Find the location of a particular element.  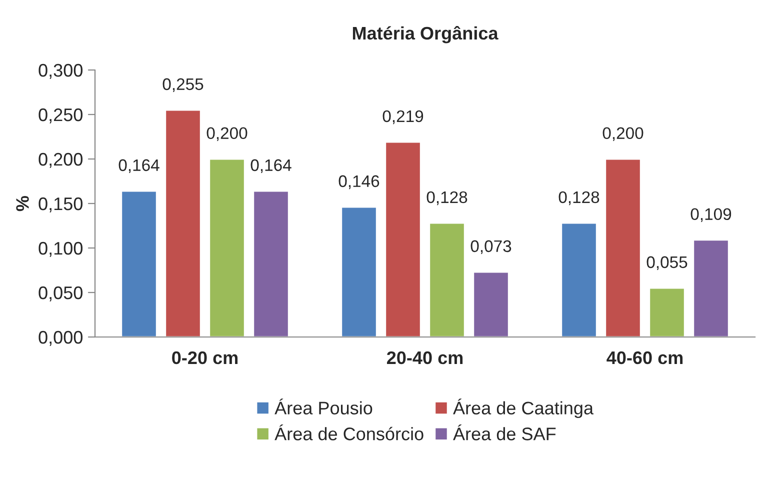

legend-label: Área Pousio is located at coordinates (323, 406).